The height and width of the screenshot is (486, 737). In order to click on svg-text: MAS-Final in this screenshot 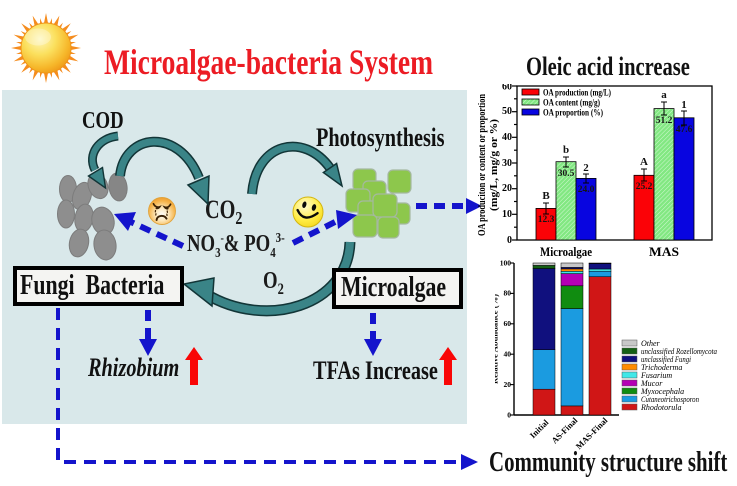, I will do `click(592, 433)`.